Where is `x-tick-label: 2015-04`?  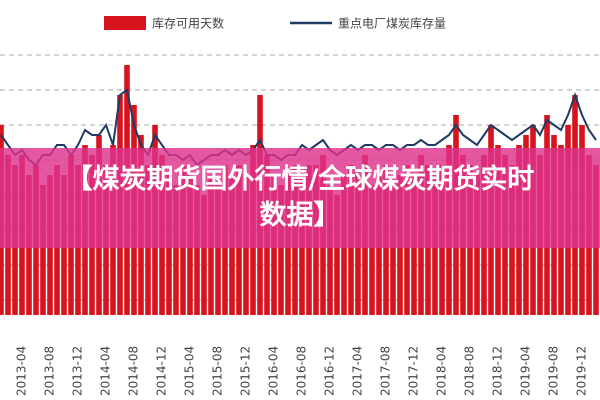 x-tick-label: 2015-04 is located at coordinates (190, 371).